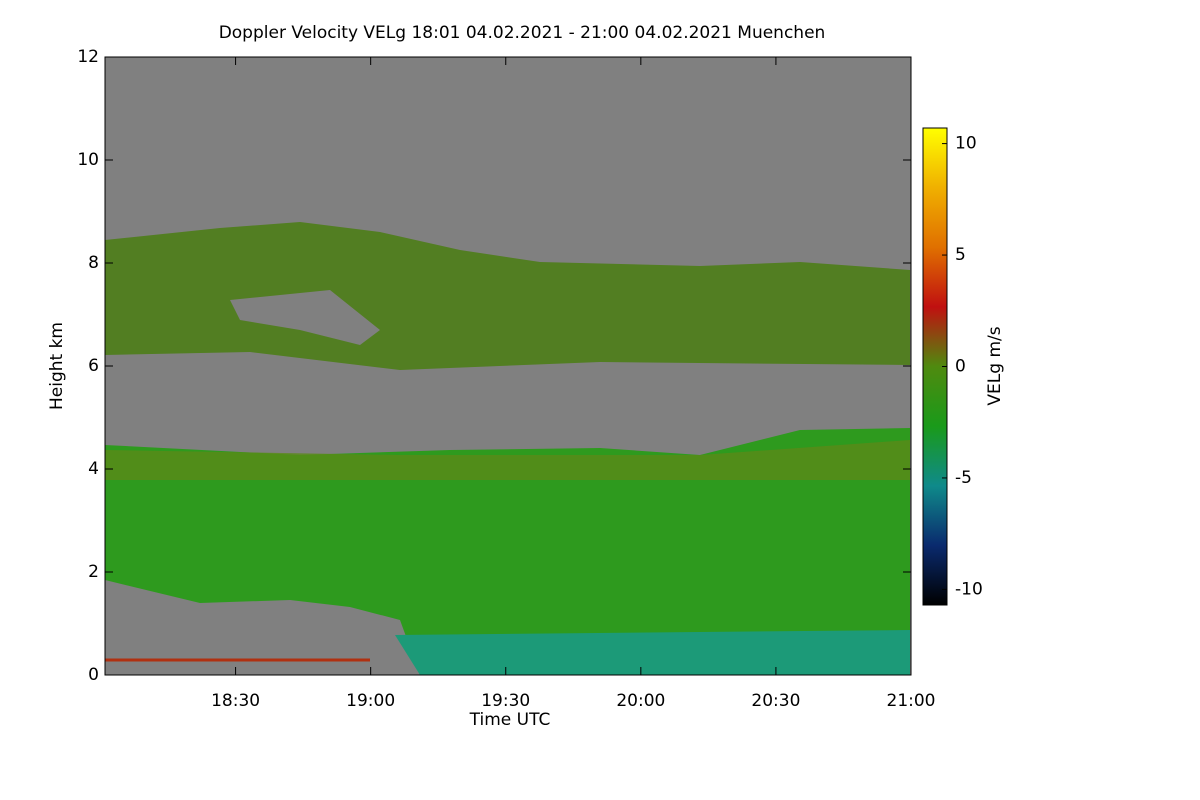  Describe the element at coordinates (93, 469) in the screenshot. I see `y-tick-label: 4` at that location.